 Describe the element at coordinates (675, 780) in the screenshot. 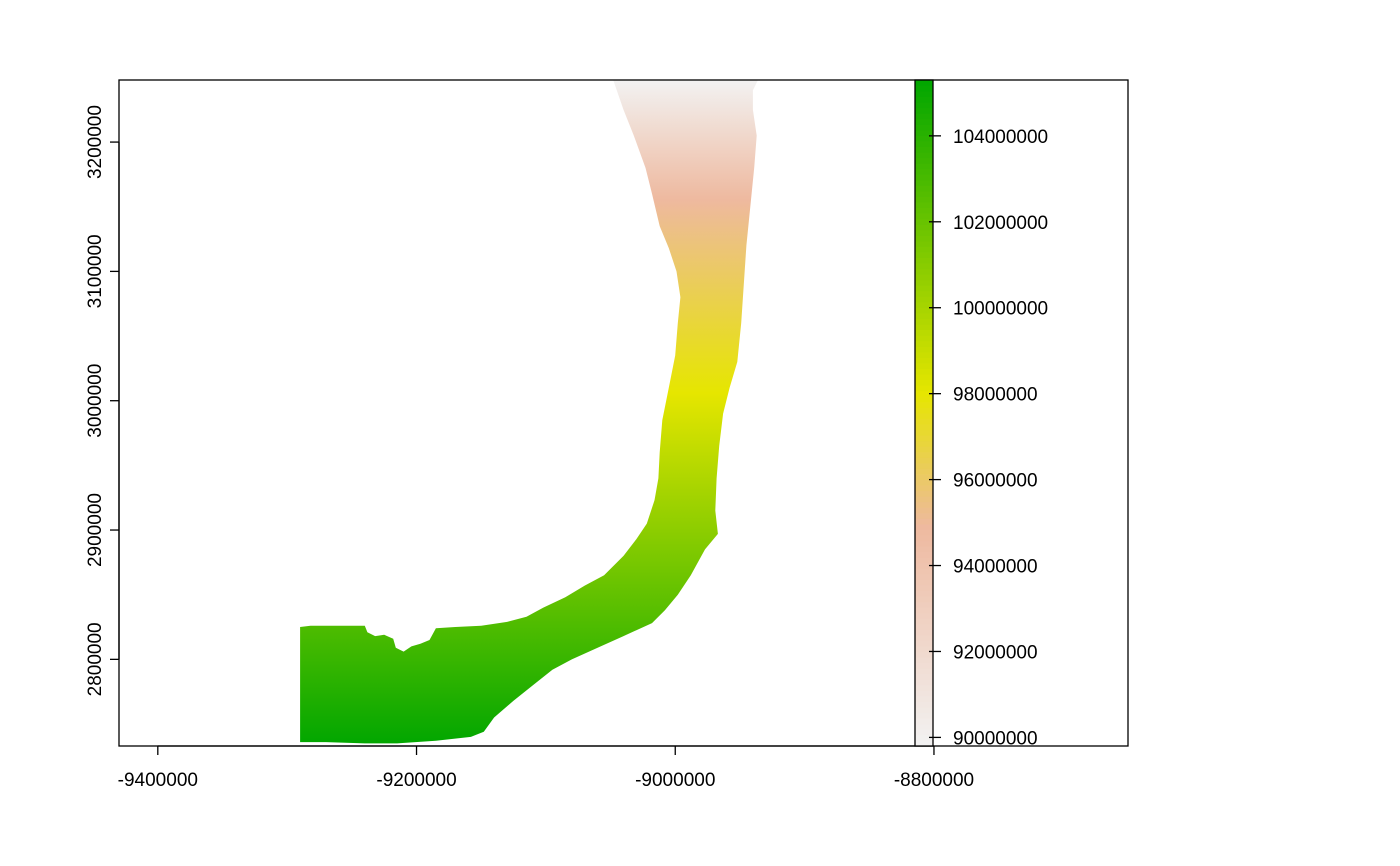

I see `x-tick-label: -9000000` at that location.